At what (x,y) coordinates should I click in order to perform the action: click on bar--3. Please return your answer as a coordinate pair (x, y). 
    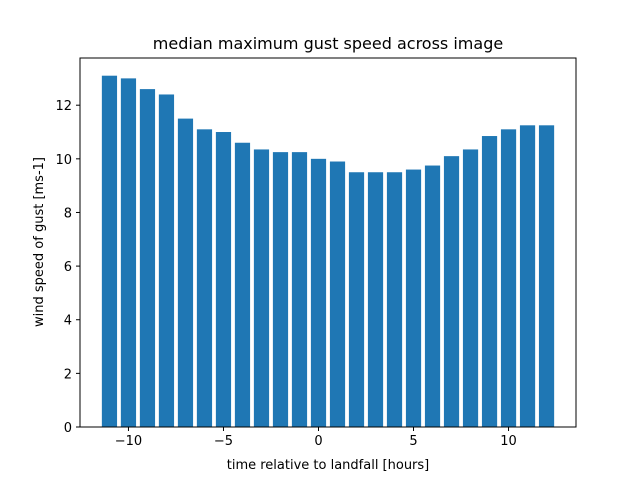
    Looking at the image, I should click on (261, 288).